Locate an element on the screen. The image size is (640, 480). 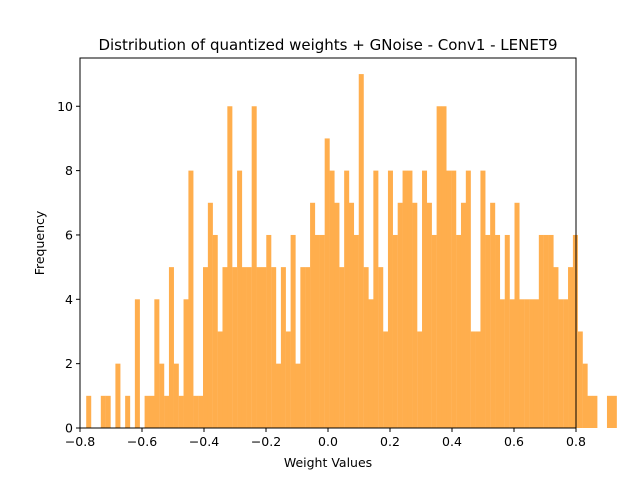
x-tick-label: −0.6 is located at coordinates (142, 441).